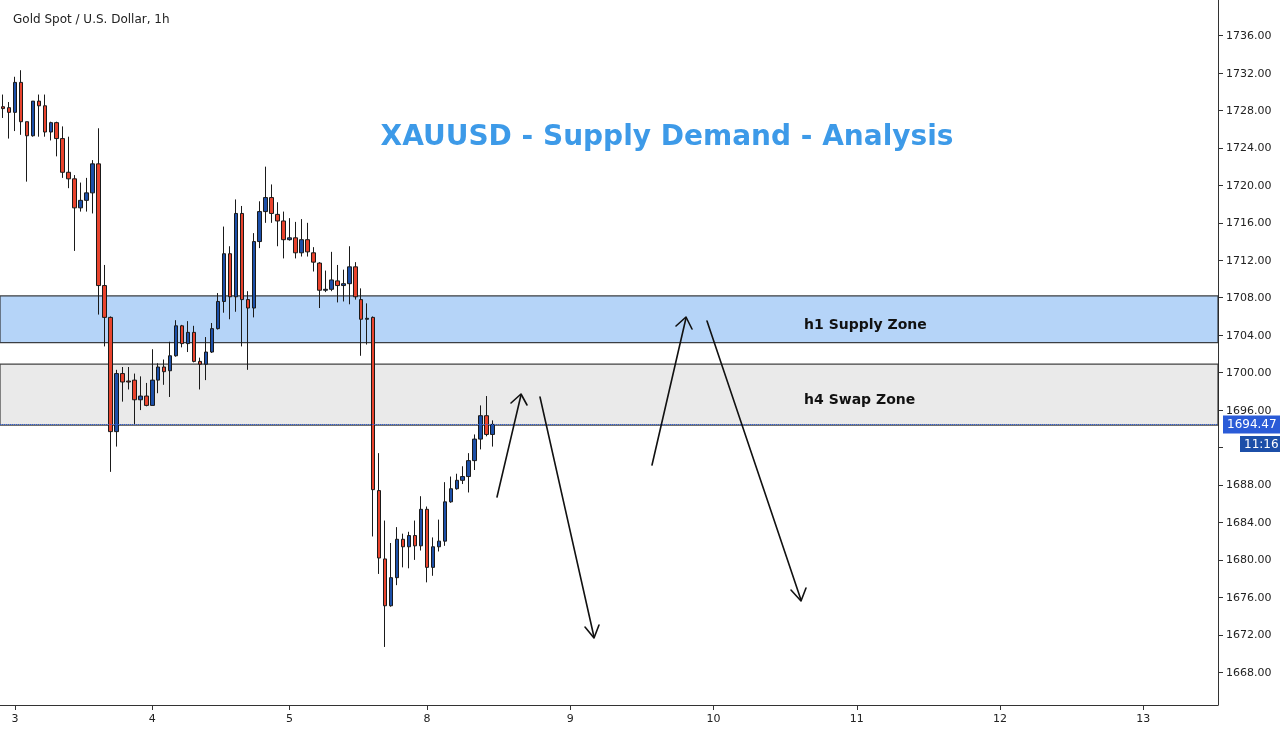  I want to click on x-tick-label: 10, so click(713, 718).